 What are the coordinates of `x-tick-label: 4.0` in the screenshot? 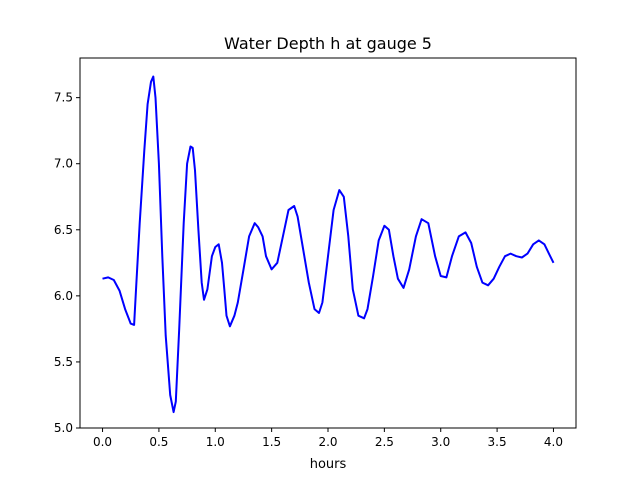 It's located at (553, 442).